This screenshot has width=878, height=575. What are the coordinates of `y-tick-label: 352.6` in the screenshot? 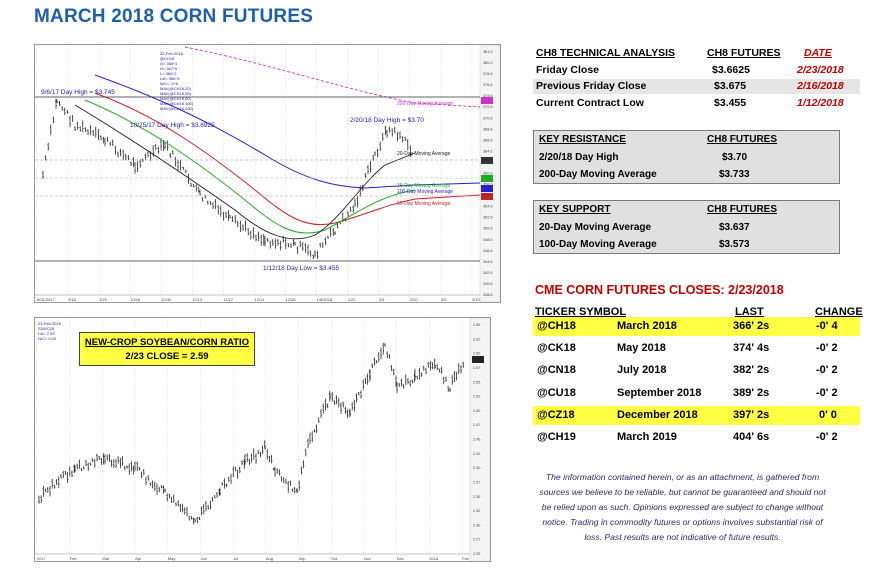 It's located at (488, 218).